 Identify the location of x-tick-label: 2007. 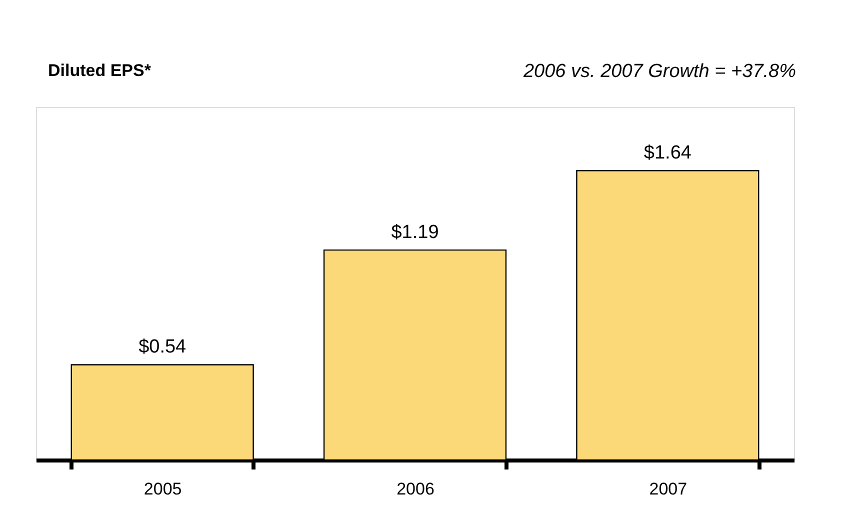
(668, 489).